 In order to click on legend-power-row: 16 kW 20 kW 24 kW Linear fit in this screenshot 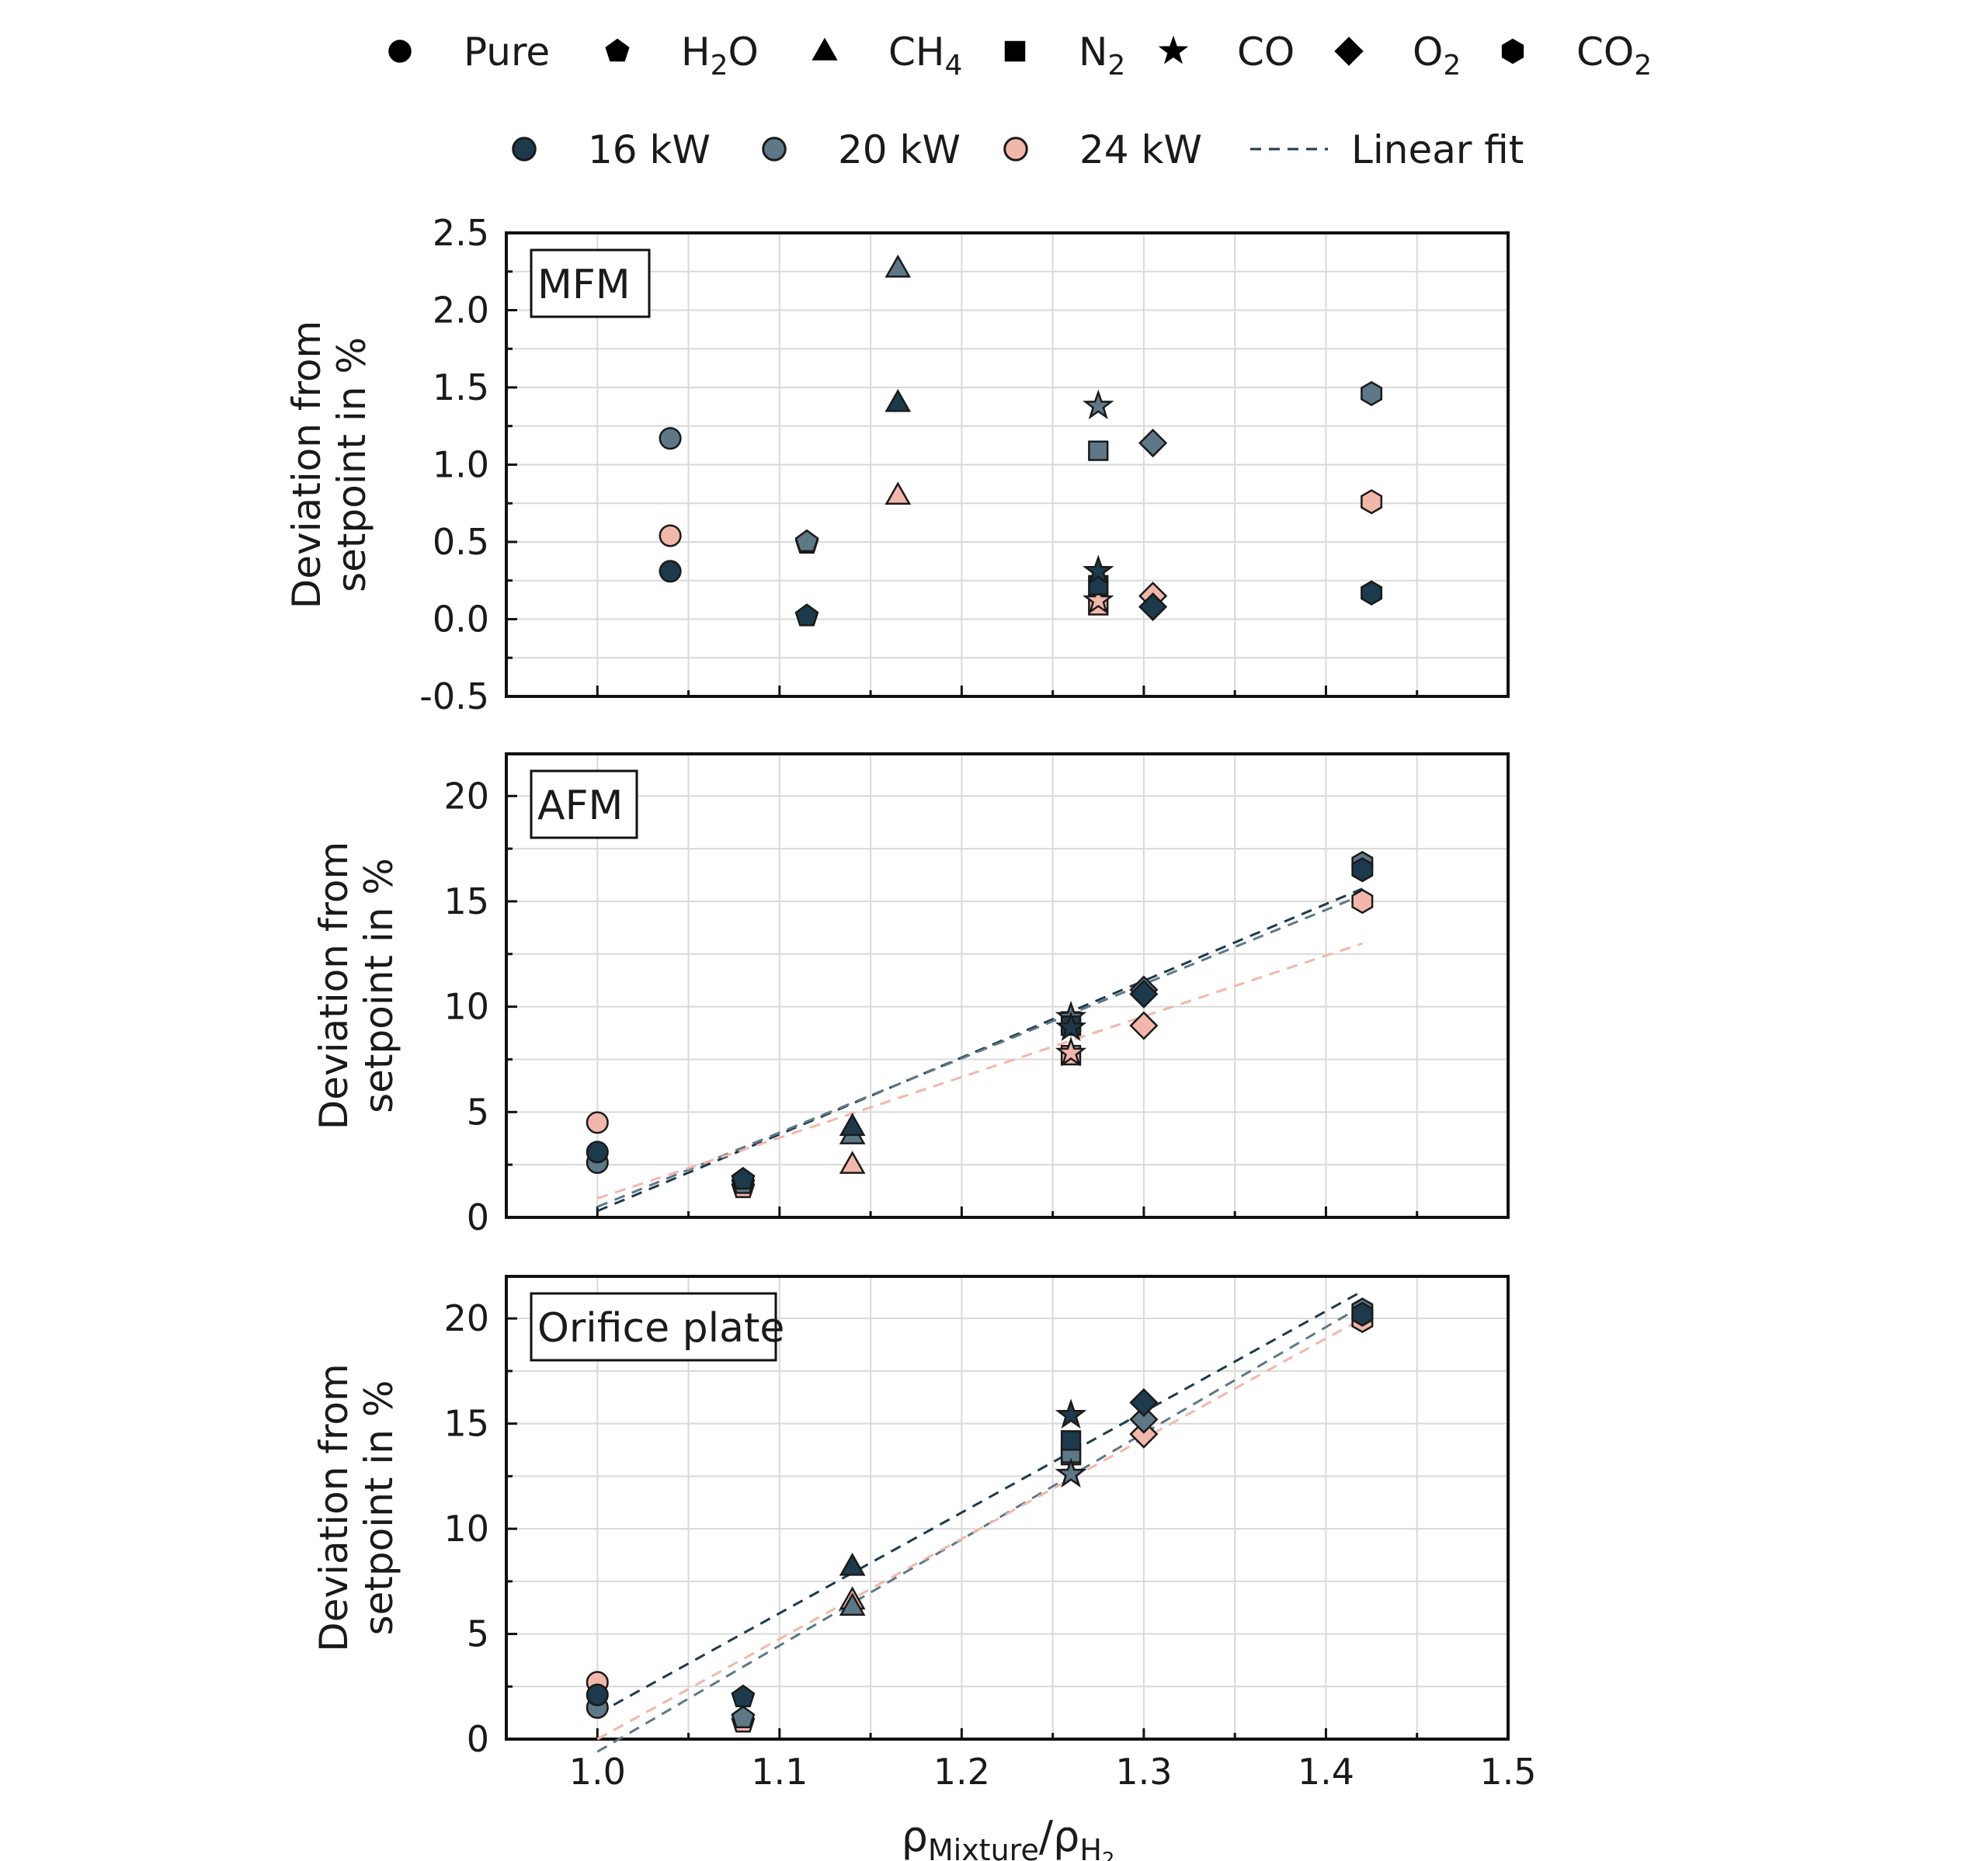, I will do `click(1018, 149)`.